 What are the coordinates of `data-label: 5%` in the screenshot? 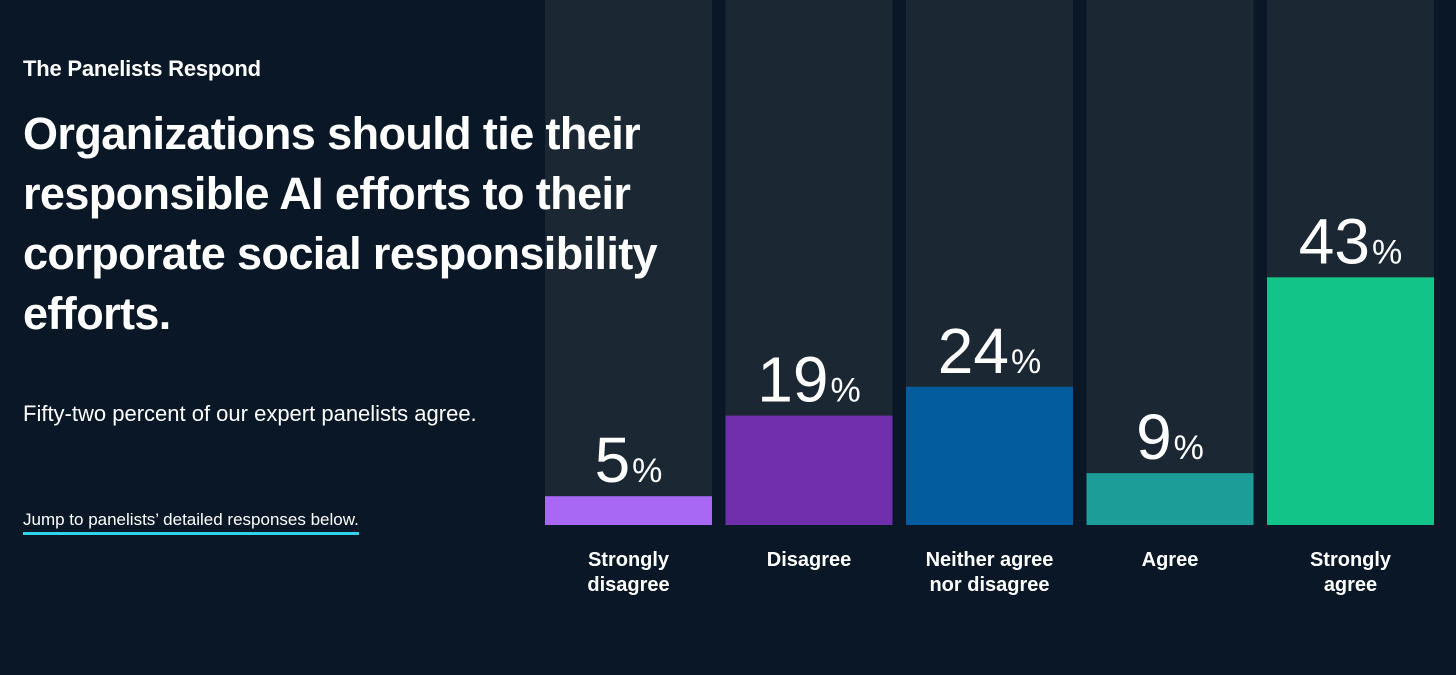 It's located at (629, 460).